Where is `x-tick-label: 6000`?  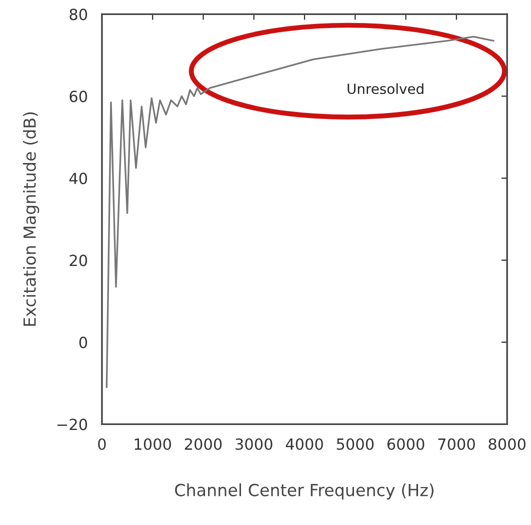
x-tick-label: 6000 is located at coordinates (405, 444).